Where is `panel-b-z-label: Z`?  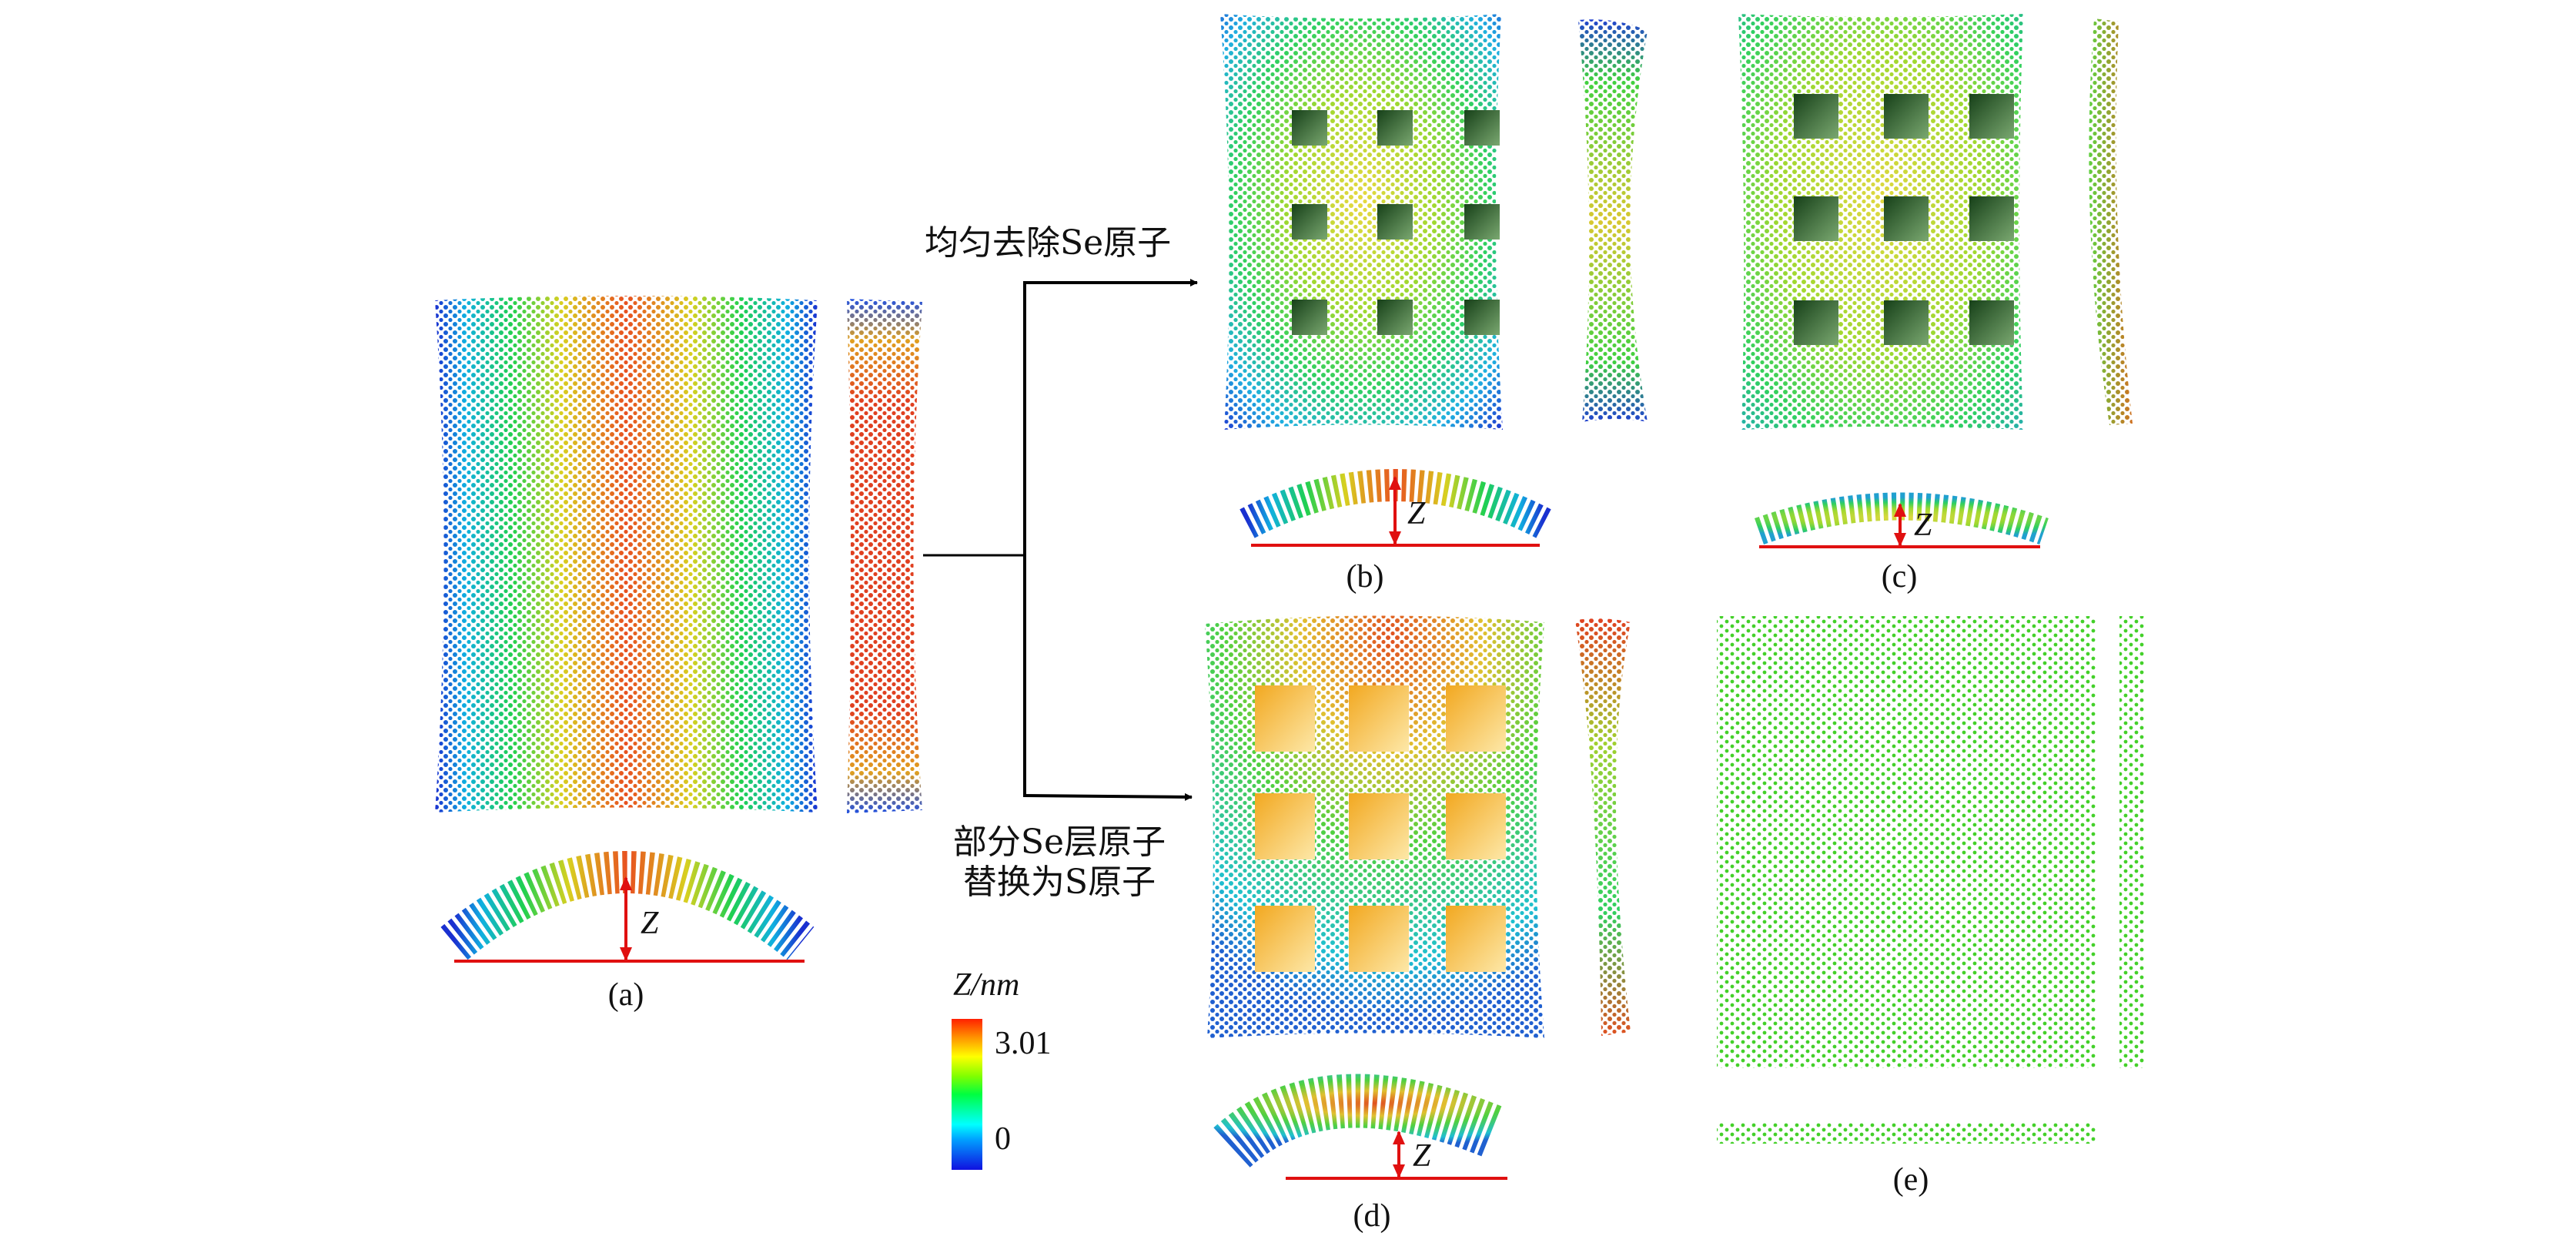
panel-b-z-label: Z is located at coordinates (1417, 513).